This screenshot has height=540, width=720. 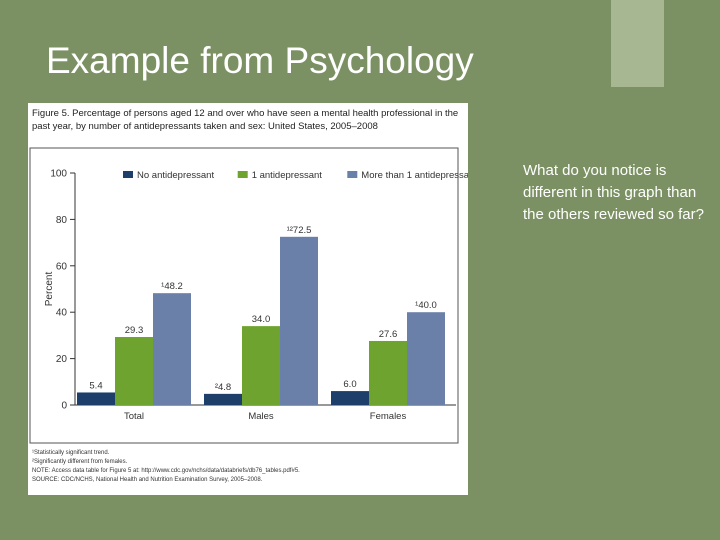 What do you see at coordinates (80, 462) in the screenshot?
I see `figure-note: ²Significantly different from females.` at bounding box center [80, 462].